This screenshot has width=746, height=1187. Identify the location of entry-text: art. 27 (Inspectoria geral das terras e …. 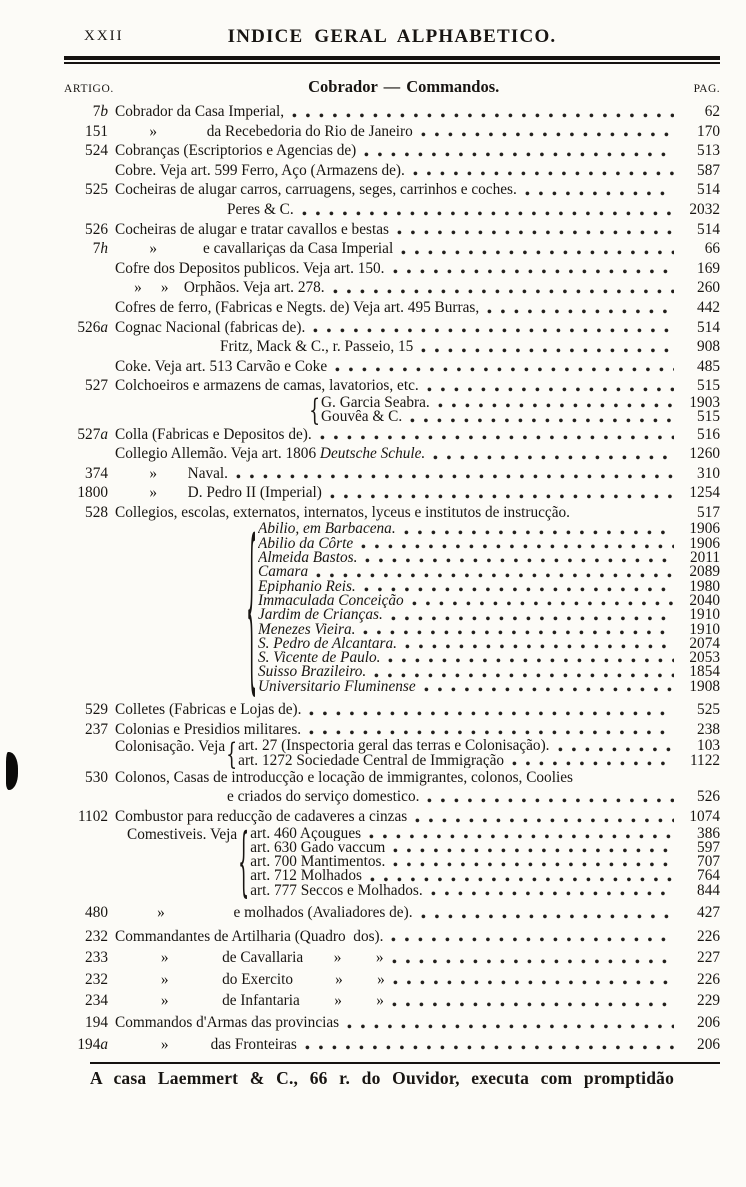
(394, 746).